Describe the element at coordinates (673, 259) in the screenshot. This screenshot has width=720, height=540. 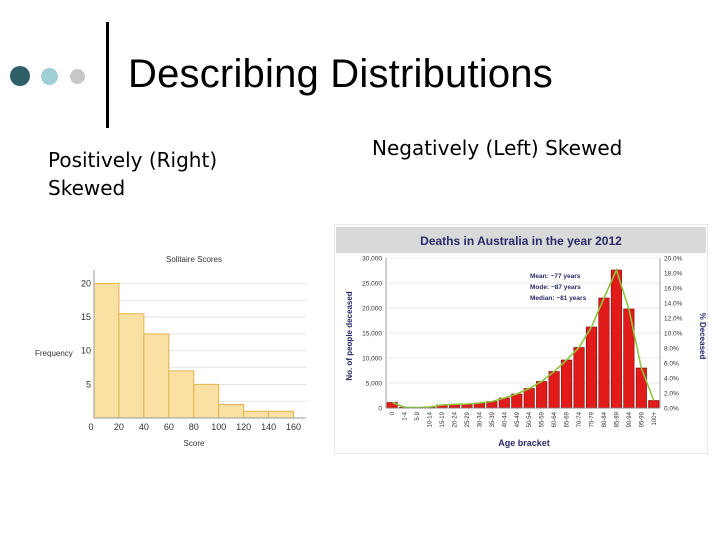
I see `deaths-y2-tick-label: 20.0%` at that location.